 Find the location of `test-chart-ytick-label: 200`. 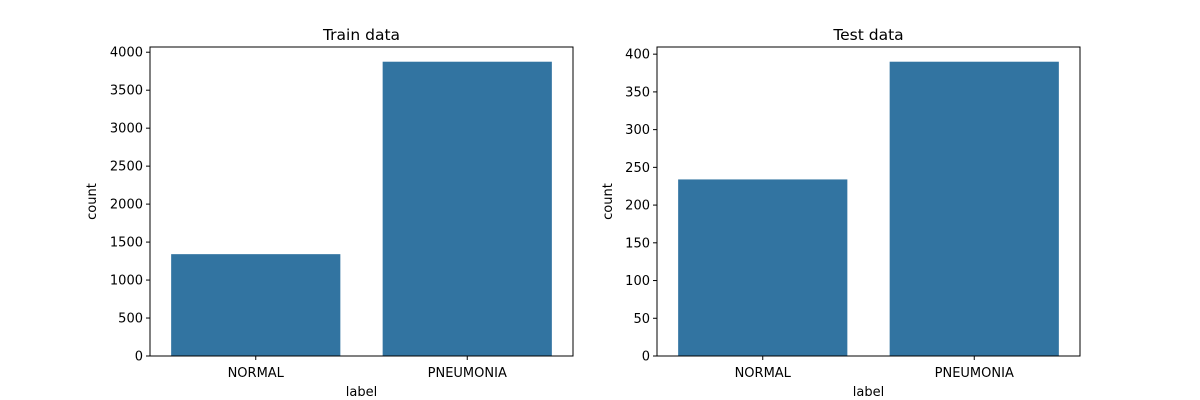

test-chart-ytick-label: 200 is located at coordinates (637, 206).